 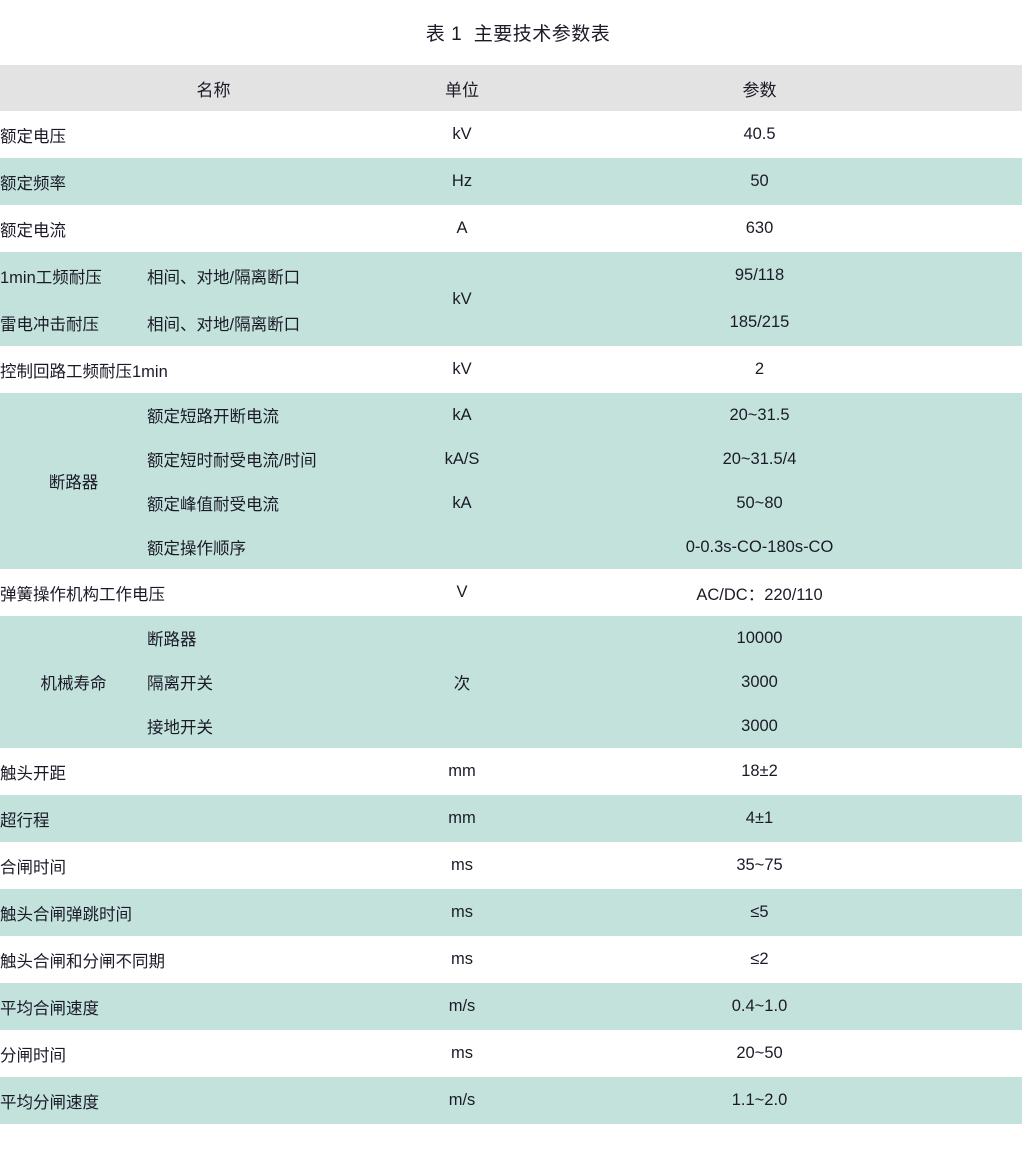 I want to click on row-subname: 额定峰值耐受电流, so click(x=287, y=503).